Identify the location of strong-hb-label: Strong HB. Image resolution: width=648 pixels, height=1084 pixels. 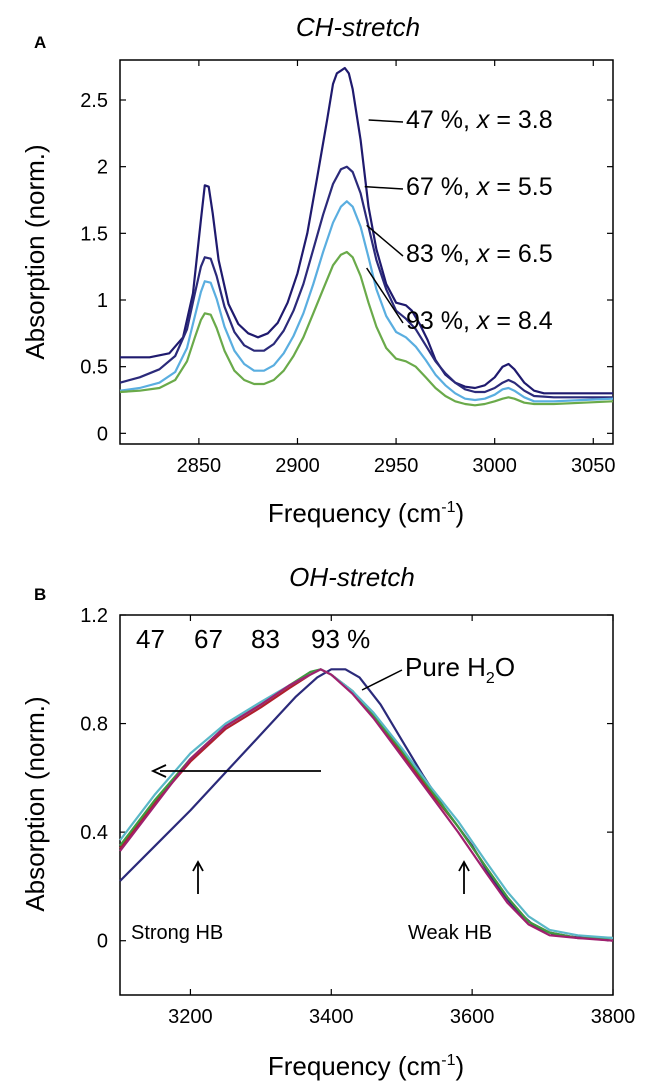
(177, 933).